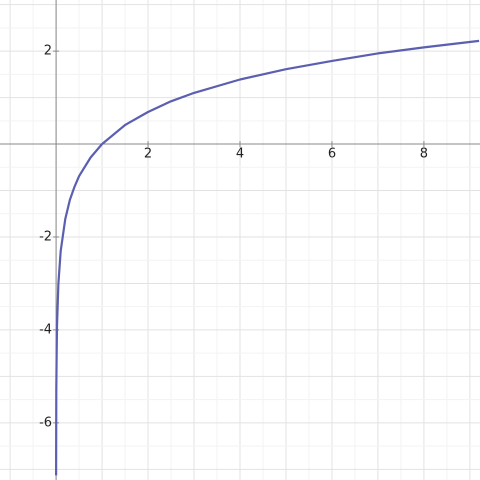 The image size is (480, 480). What do you see at coordinates (240, 154) in the screenshot?
I see `x-tick-label: 4` at bounding box center [240, 154].